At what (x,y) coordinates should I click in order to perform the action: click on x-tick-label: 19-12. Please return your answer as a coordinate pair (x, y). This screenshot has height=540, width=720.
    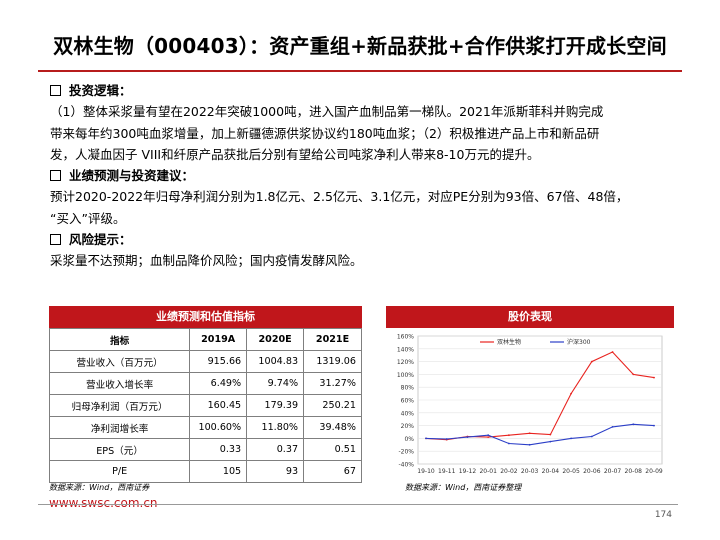
    Looking at the image, I should click on (468, 471).